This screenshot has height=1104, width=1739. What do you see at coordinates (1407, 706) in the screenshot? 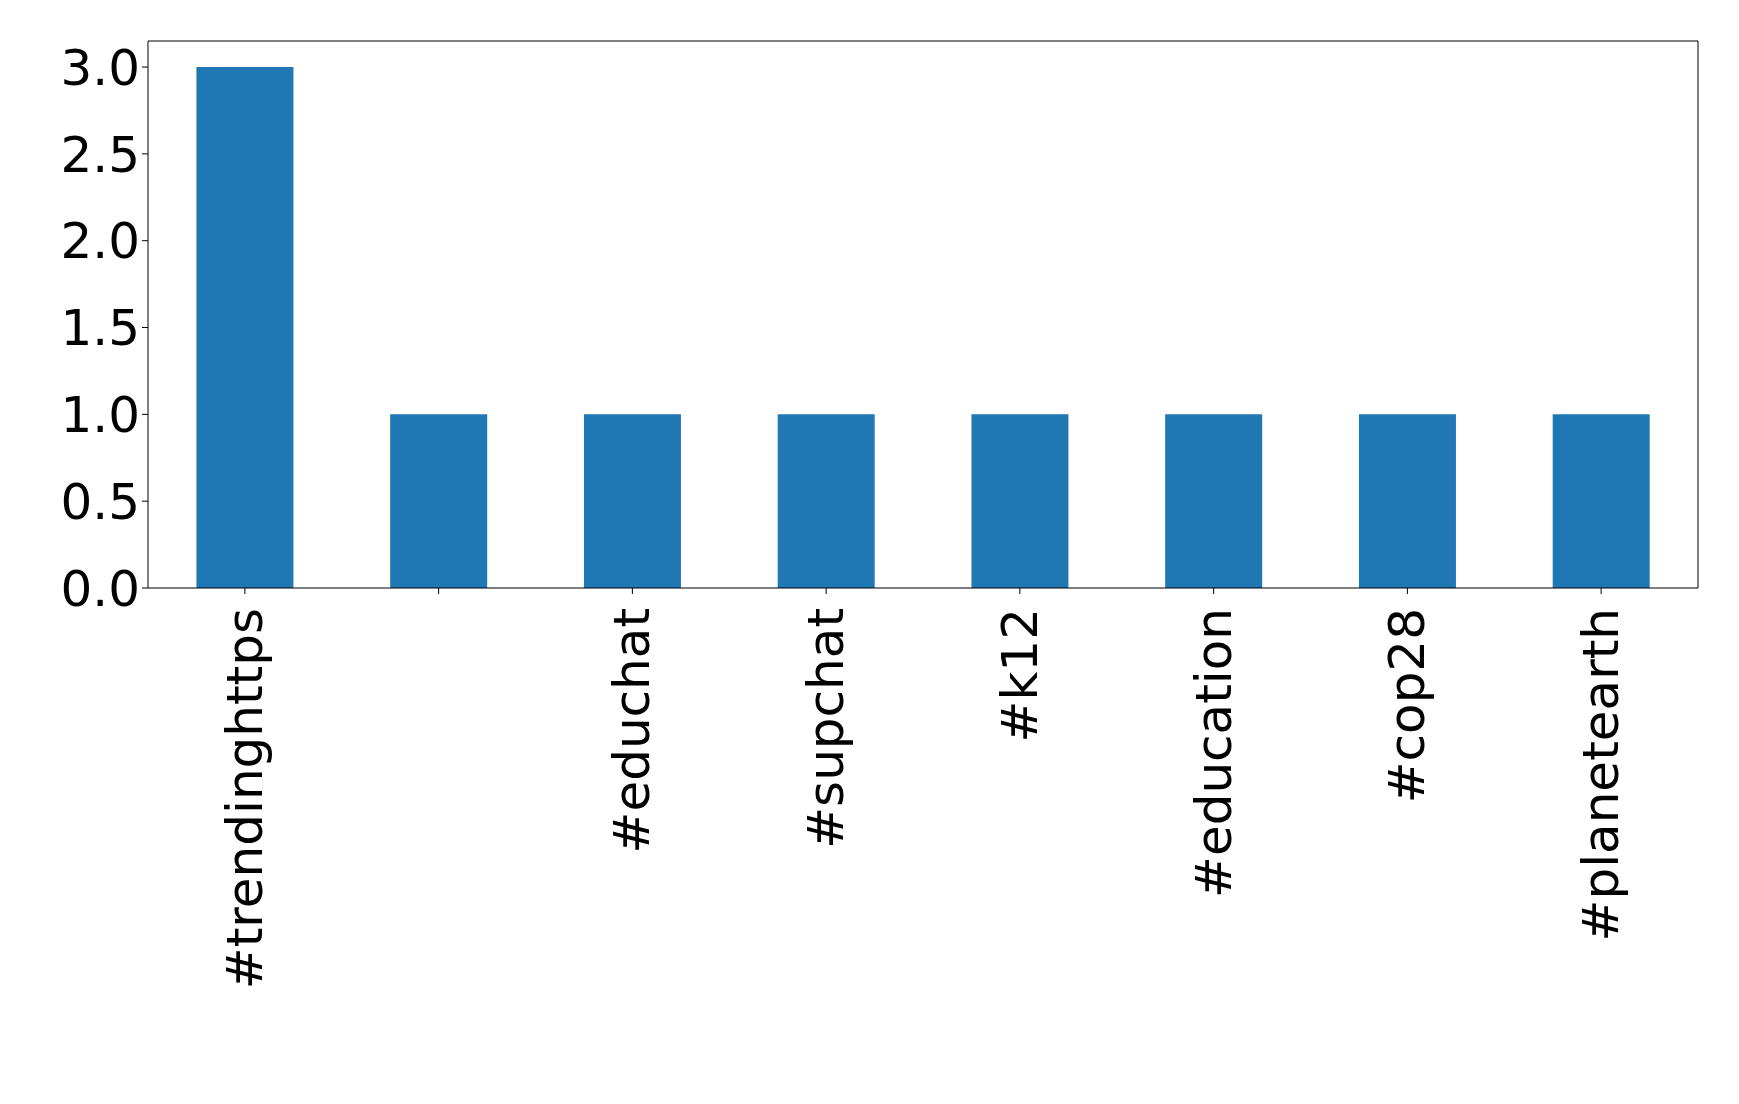
I see `x-tick-label: #cop28` at bounding box center [1407, 706].